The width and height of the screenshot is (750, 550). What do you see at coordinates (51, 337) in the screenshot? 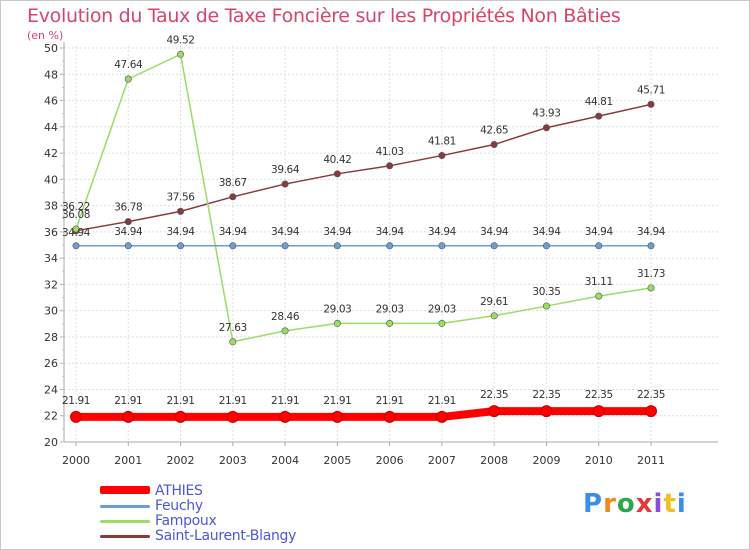
I see `y-tick-label: 28` at bounding box center [51, 337].